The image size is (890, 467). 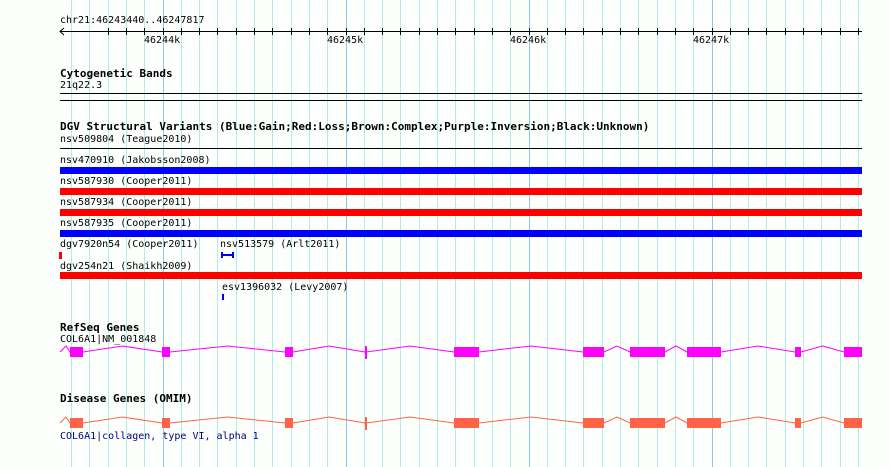 I want to click on ruler-location: chr21:46243440..46247817, so click(x=132, y=20).